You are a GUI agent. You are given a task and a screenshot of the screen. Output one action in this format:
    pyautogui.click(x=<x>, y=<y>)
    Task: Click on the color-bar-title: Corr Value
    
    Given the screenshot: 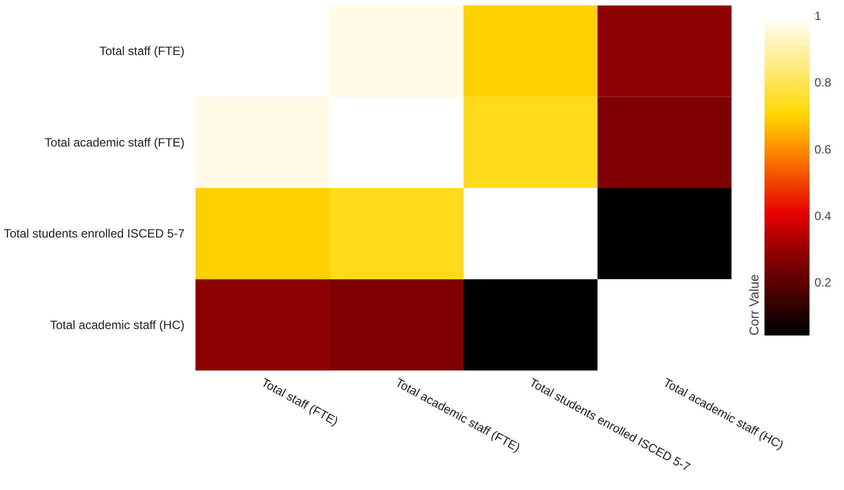 What is the action you would take?
    pyautogui.click(x=754, y=305)
    